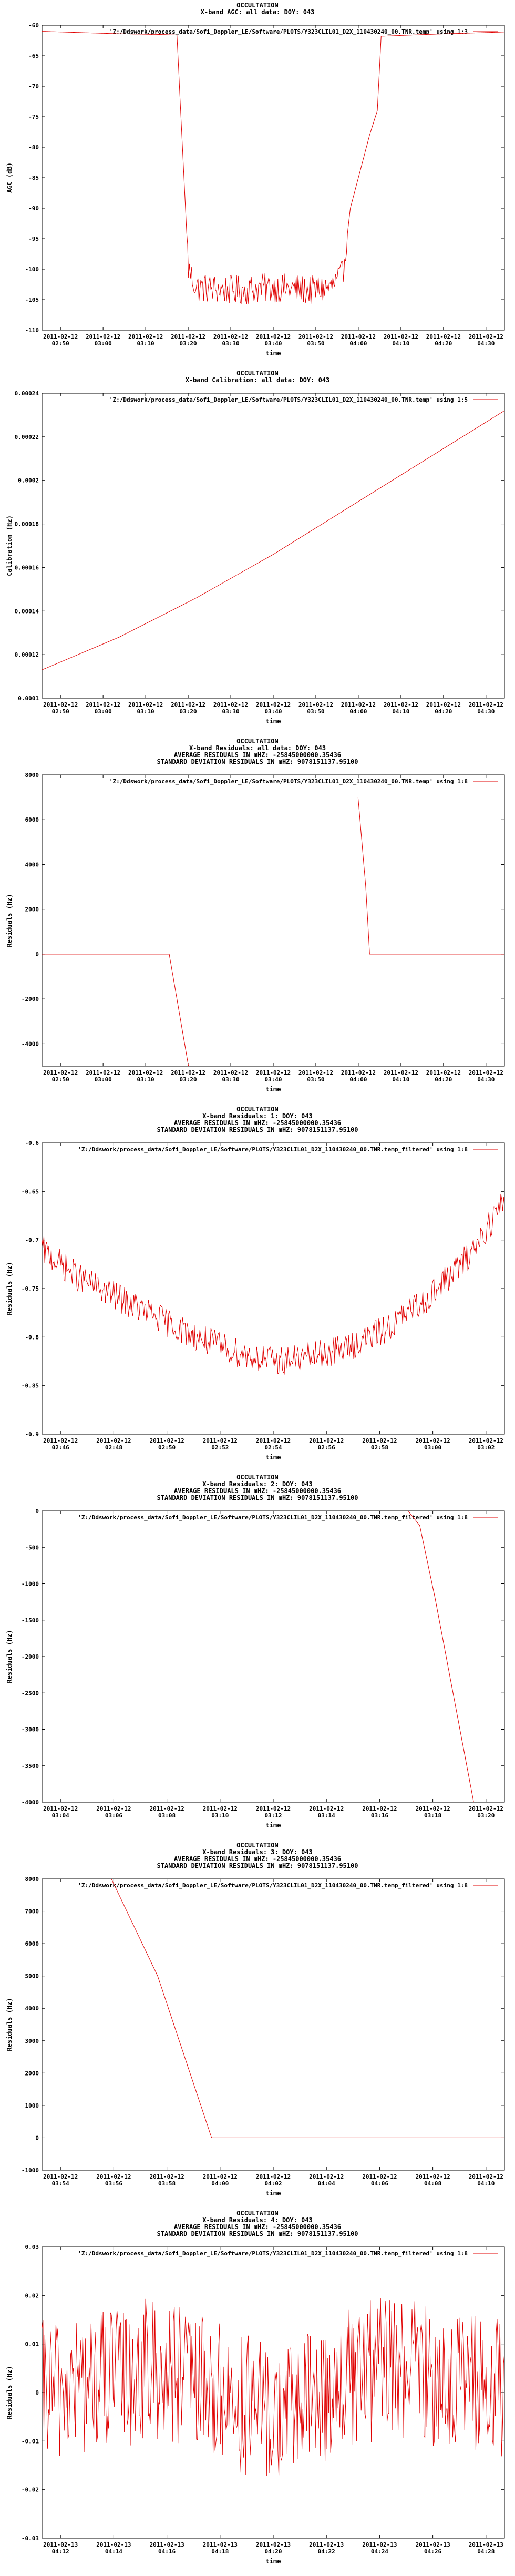 Image resolution: width=515 pixels, height=2576 pixels. I want to click on x-tick-label: 03:50, so click(315, 343).